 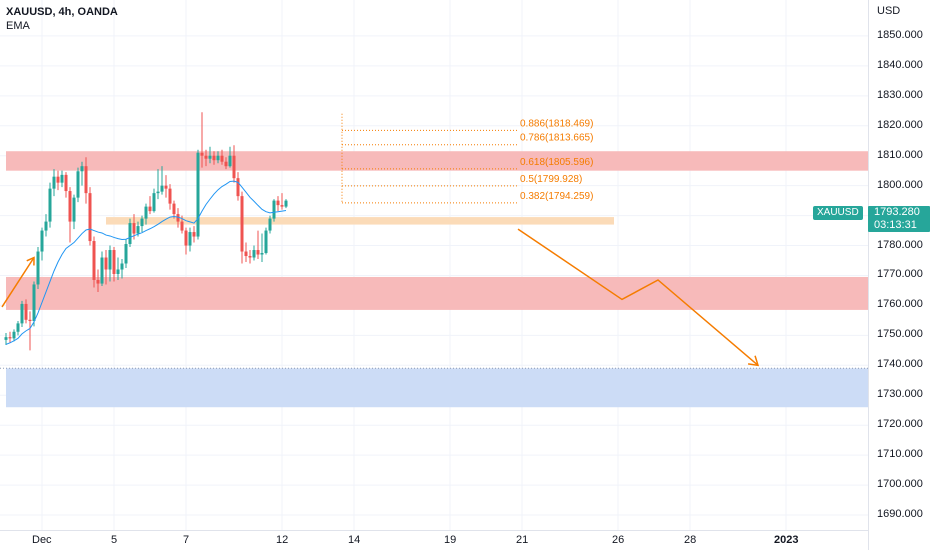 I want to click on time-tick-label: 26, so click(x=618, y=540).